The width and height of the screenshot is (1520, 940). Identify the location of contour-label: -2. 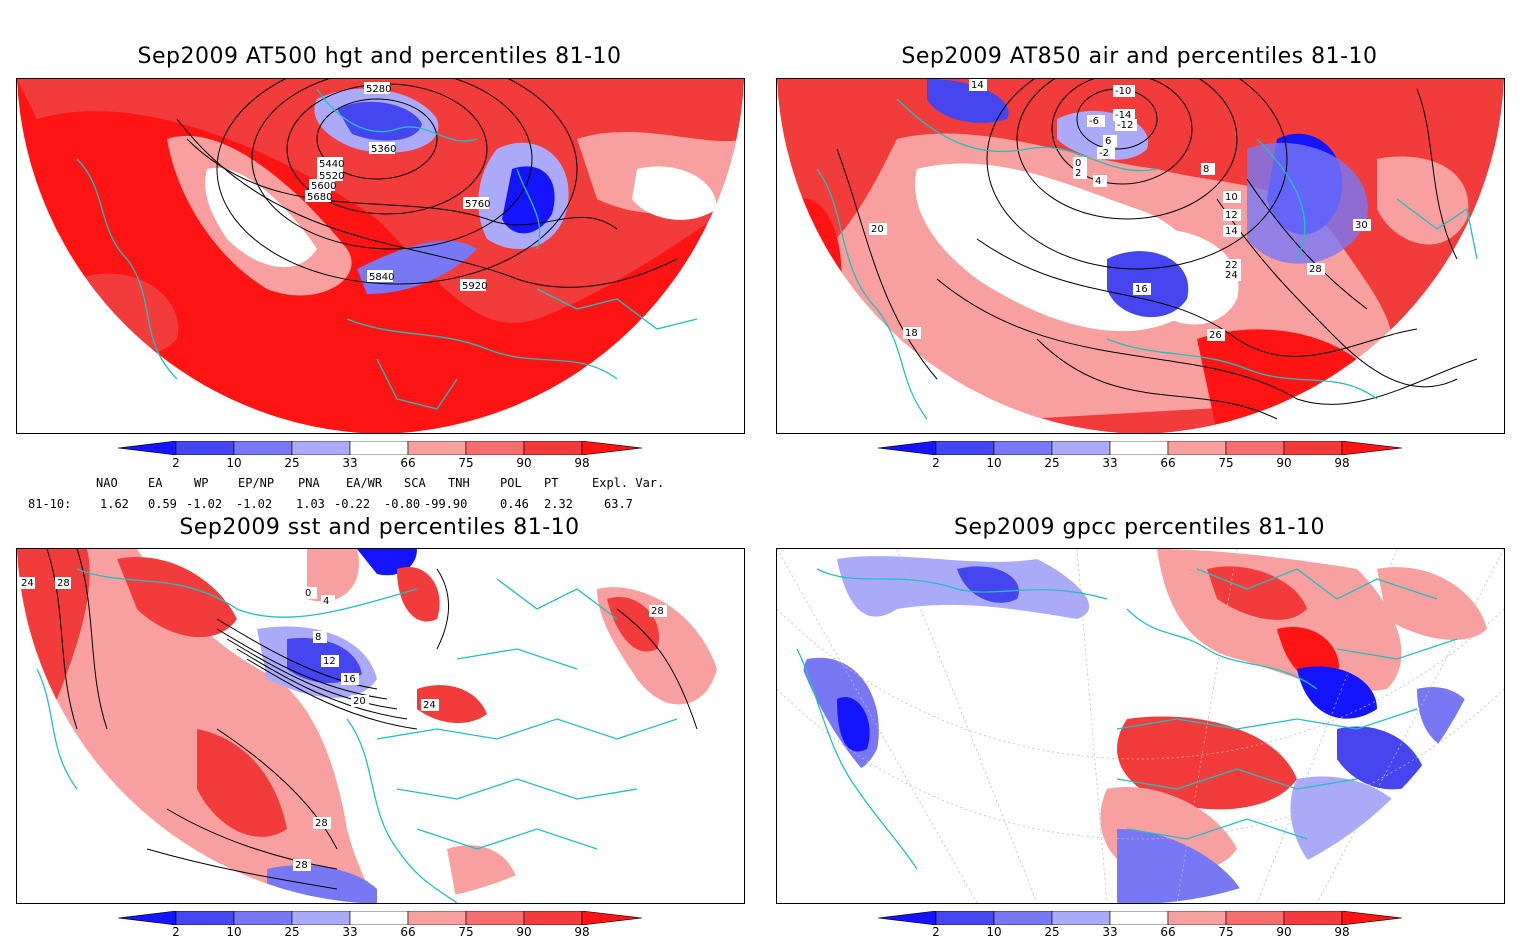
(1104, 153).